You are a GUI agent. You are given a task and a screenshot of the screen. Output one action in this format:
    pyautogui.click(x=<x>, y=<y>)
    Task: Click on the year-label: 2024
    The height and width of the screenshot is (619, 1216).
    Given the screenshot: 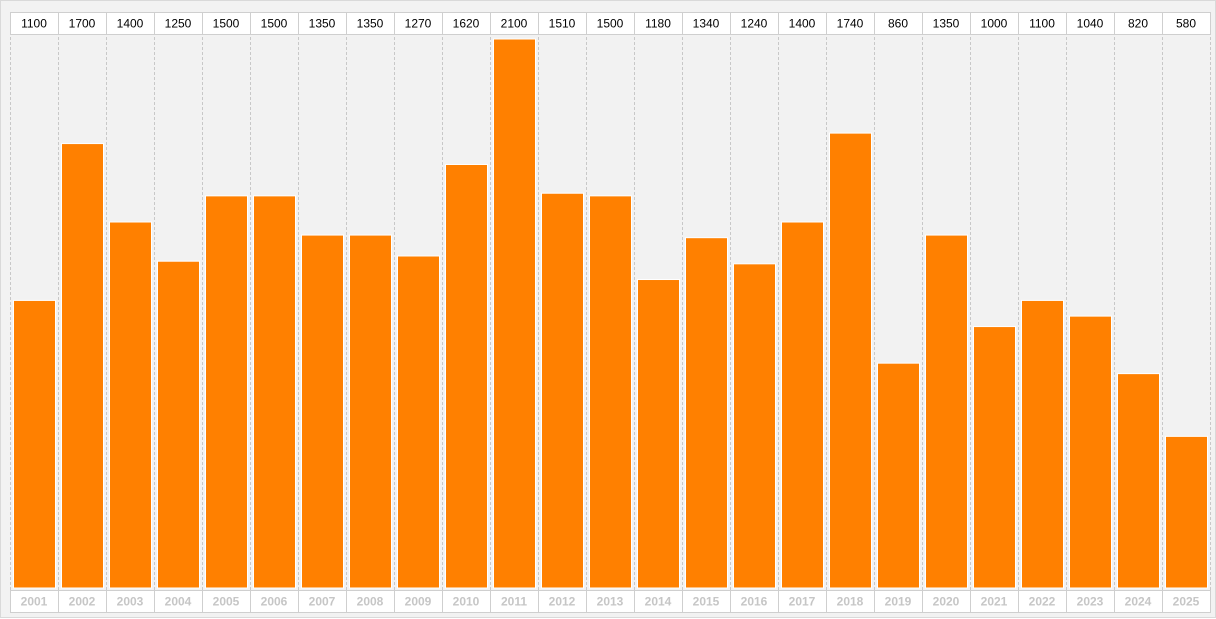 What is the action you would take?
    pyautogui.click(x=1138, y=602)
    